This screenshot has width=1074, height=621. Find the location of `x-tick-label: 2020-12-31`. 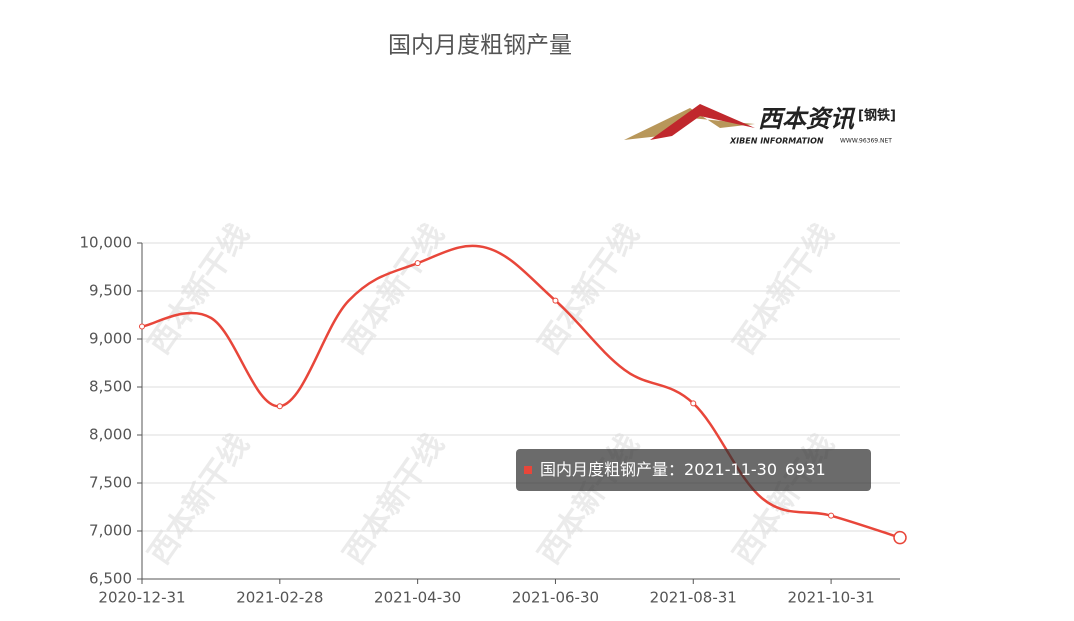

x-tick-label: 2020-12-31 is located at coordinates (141, 598).